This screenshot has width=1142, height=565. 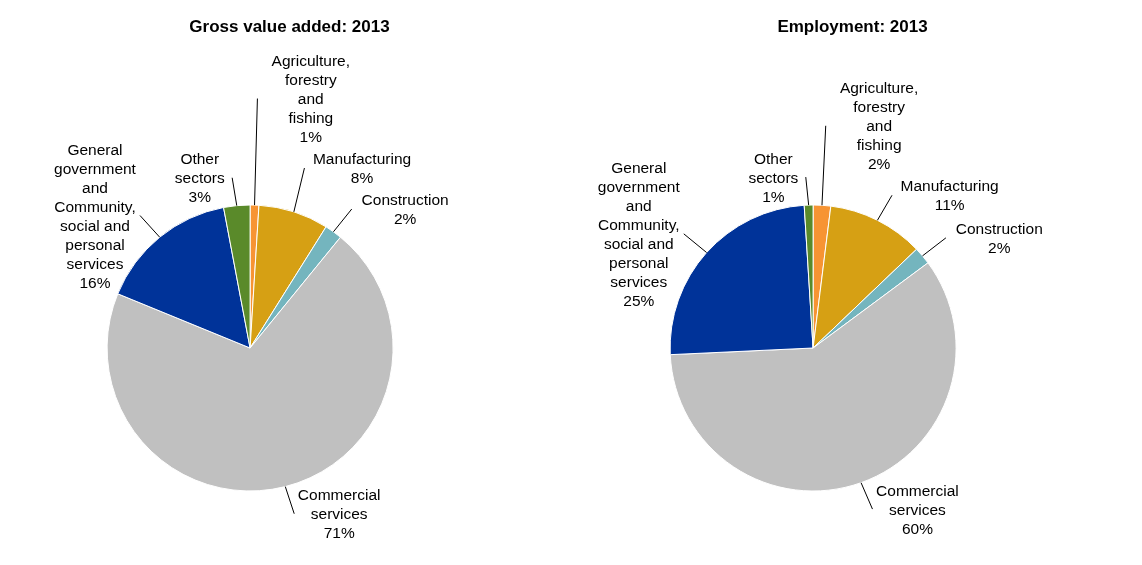 What do you see at coordinates (95, 282) in the screenshot?
I see `data-label: 16%` at bounding box center [95, 282].